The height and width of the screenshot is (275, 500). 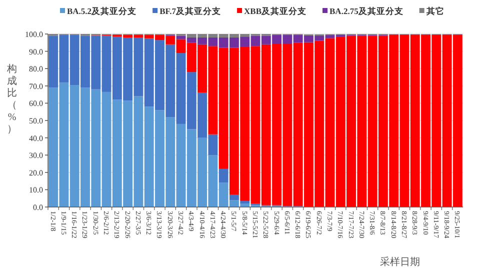 I want to click on legend-label: BF.7及其亚分支, so click(x=191, y=11).